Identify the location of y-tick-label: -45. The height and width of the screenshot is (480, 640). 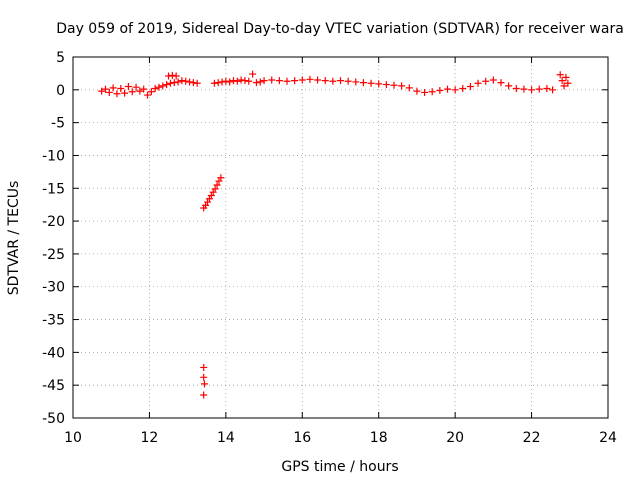
(53, 386).